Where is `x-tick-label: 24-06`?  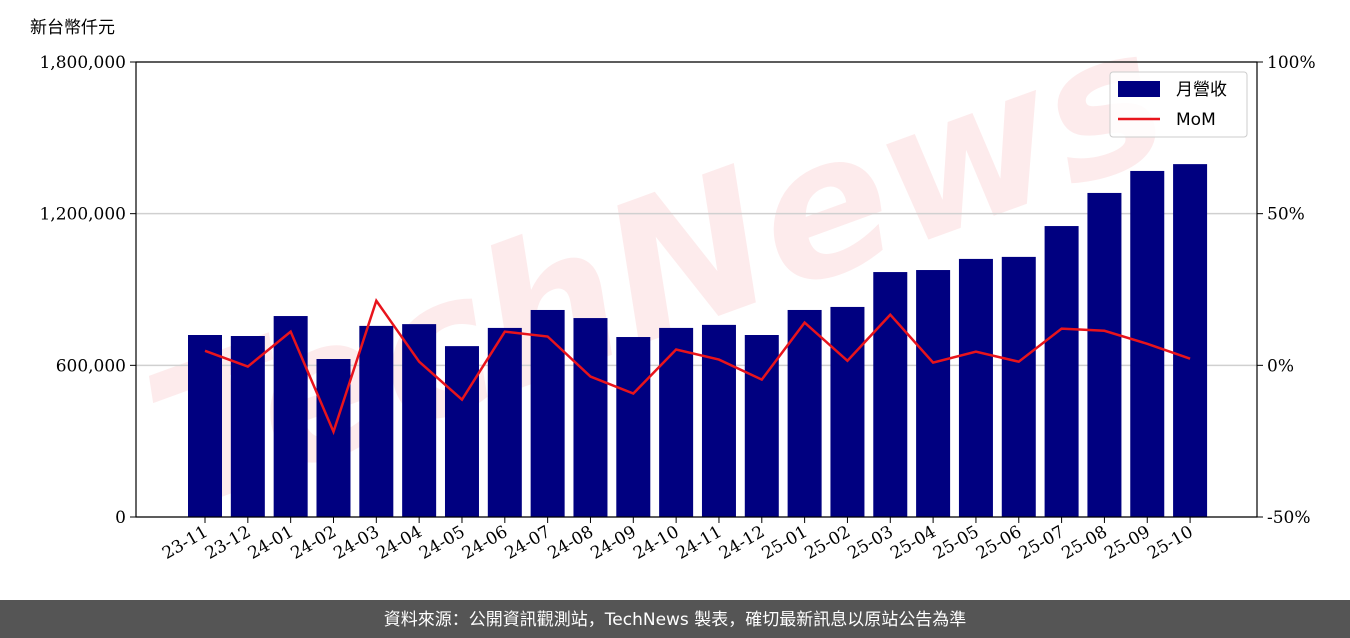 x-tick-label: 24-06 is located at coordinates (485, 543).